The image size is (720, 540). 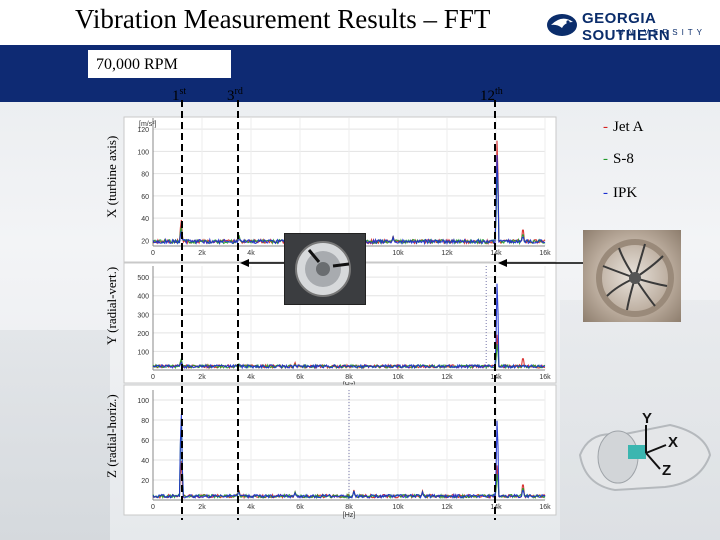 What do you see at coordinates (645, 451) in the screenshot?
I see `cad-model-image: Y X Z` at bounding box center [645, 451].